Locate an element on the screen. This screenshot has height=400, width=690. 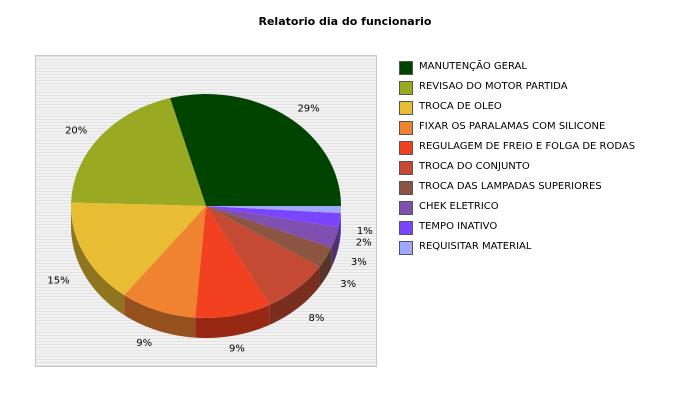
legend-item: TROCA DAS LAMPADAS SUPERIORES is located at coordinates (537, 188).